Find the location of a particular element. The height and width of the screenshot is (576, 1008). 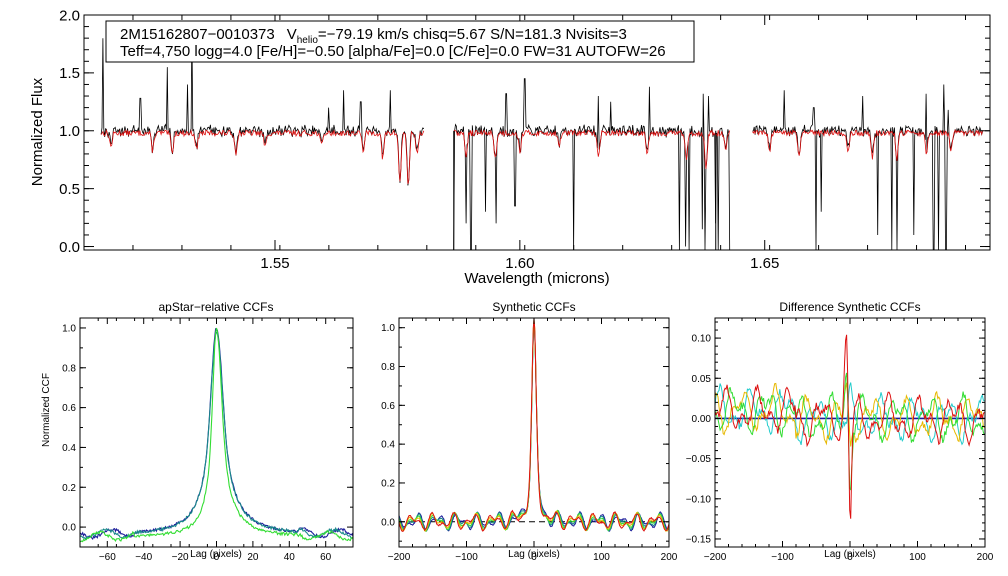

spectrum-y-axis-label: Normalized Flux is located at coordinates (37, 131).